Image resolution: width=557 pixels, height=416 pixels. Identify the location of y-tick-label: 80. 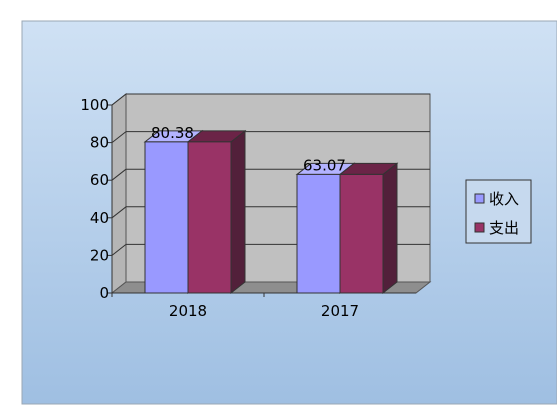
(99, 143).